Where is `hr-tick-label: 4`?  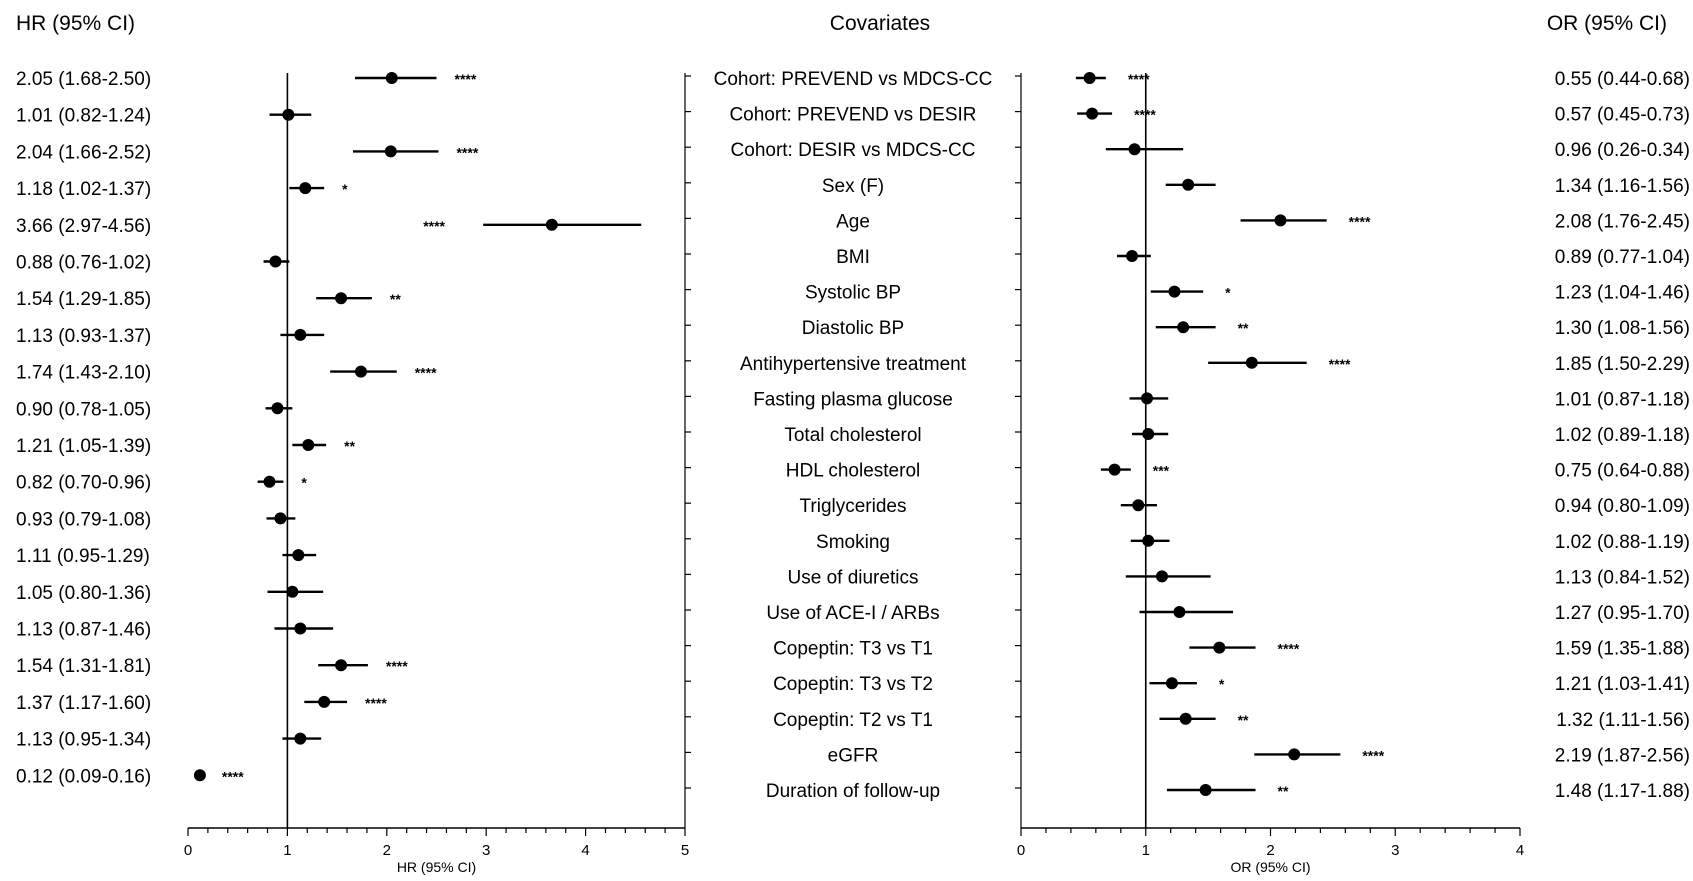
hr-tick-label: 4 is located at coordinates (585, 850).